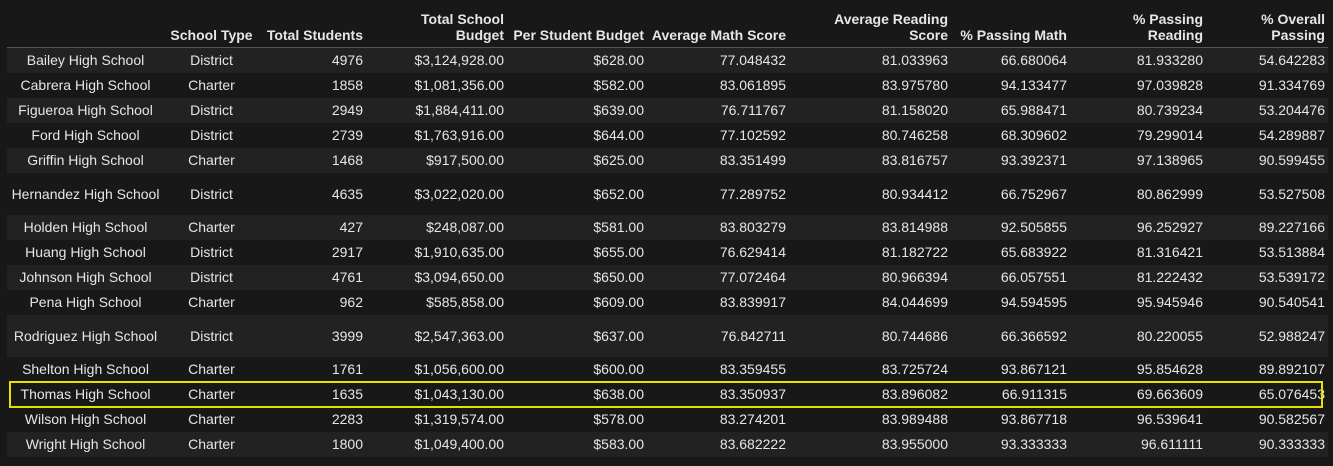 This screenshot has height=466, width=1333. Describe the element at coordinates (459, 135) in the screenshot. I see `total-budget-cell: $1,763,916.00` at that location.